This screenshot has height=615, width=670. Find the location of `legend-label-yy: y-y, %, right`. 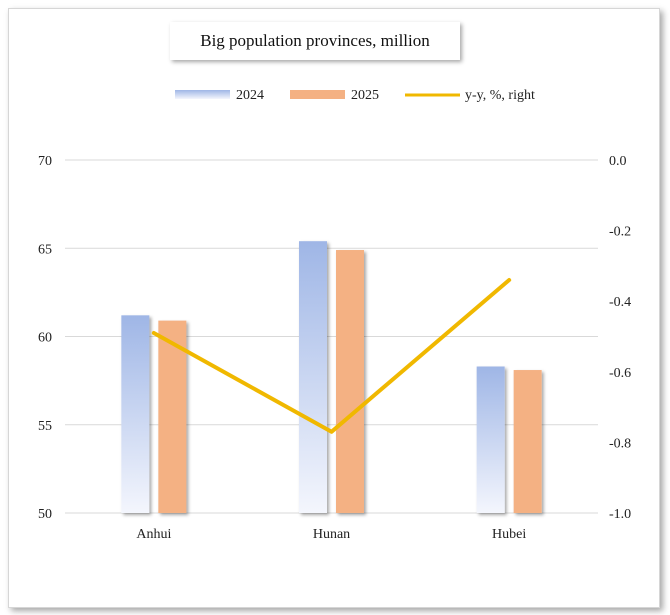

legend-label-yy: y-y, %, right is located at coordinates (500, 95).